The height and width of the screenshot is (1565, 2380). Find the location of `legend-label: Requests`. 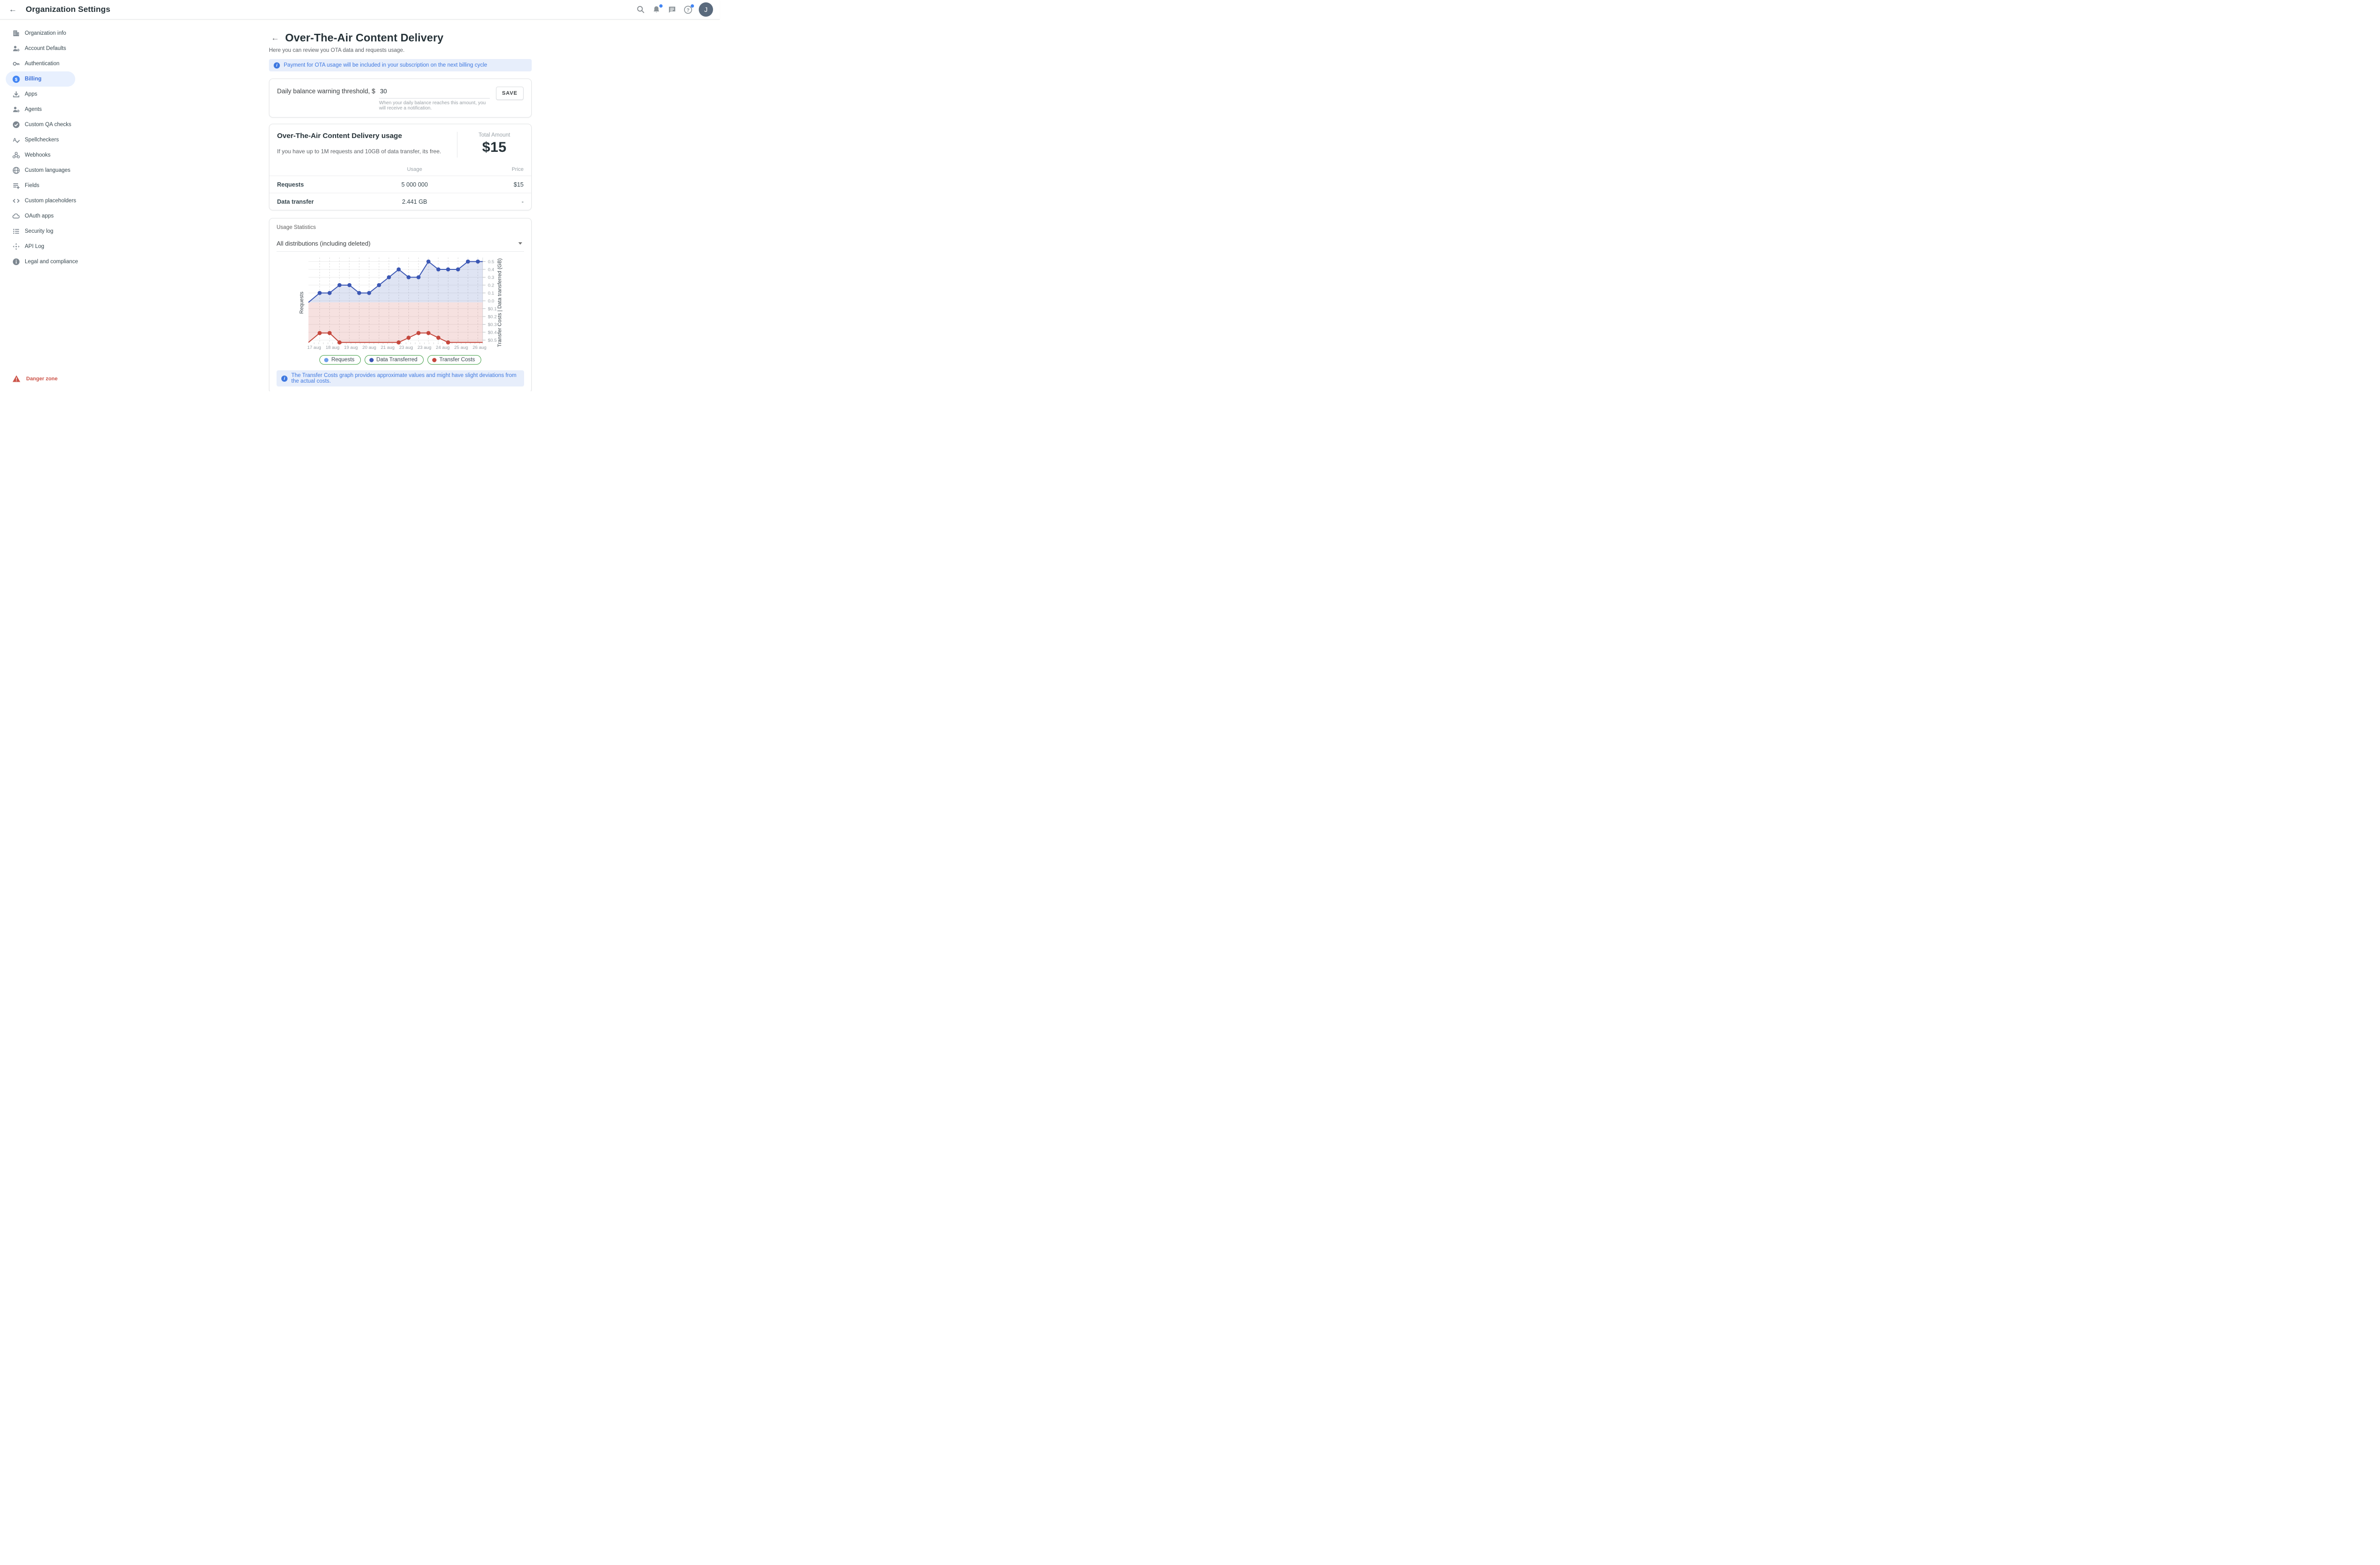

legend-label: Requests is located at coordinates (343, 360).